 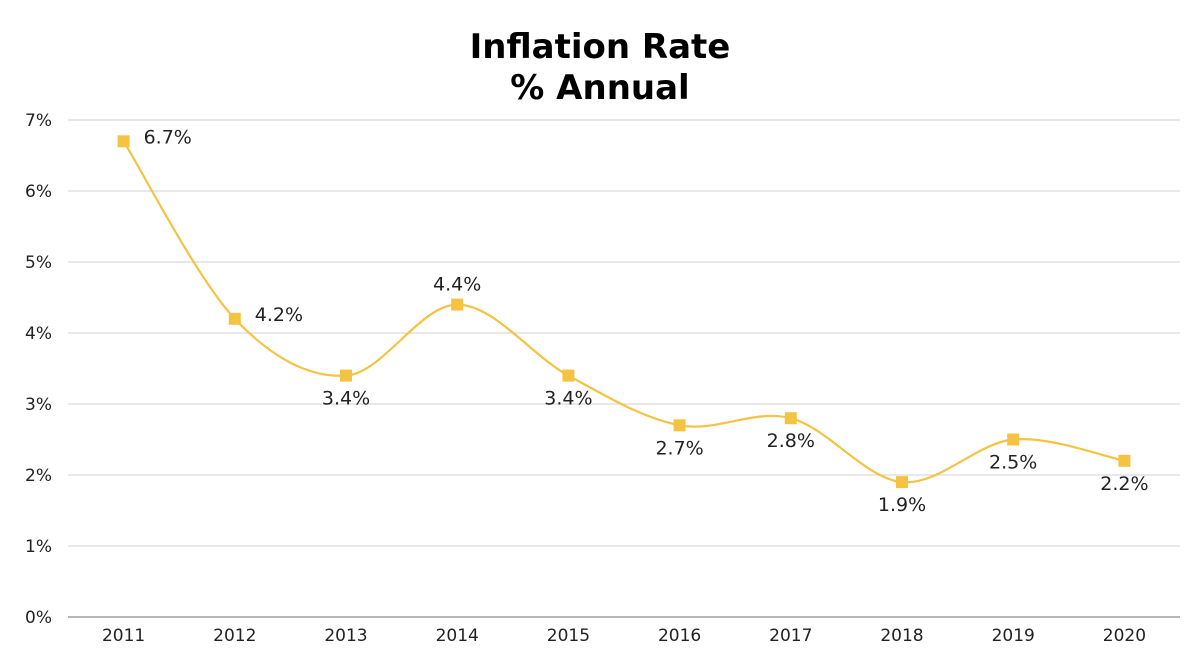 What do you see at coordinates (1124, 636) in the screenshot?
I see `x-tick-label: 2020` at bounding box center [1124, 636].